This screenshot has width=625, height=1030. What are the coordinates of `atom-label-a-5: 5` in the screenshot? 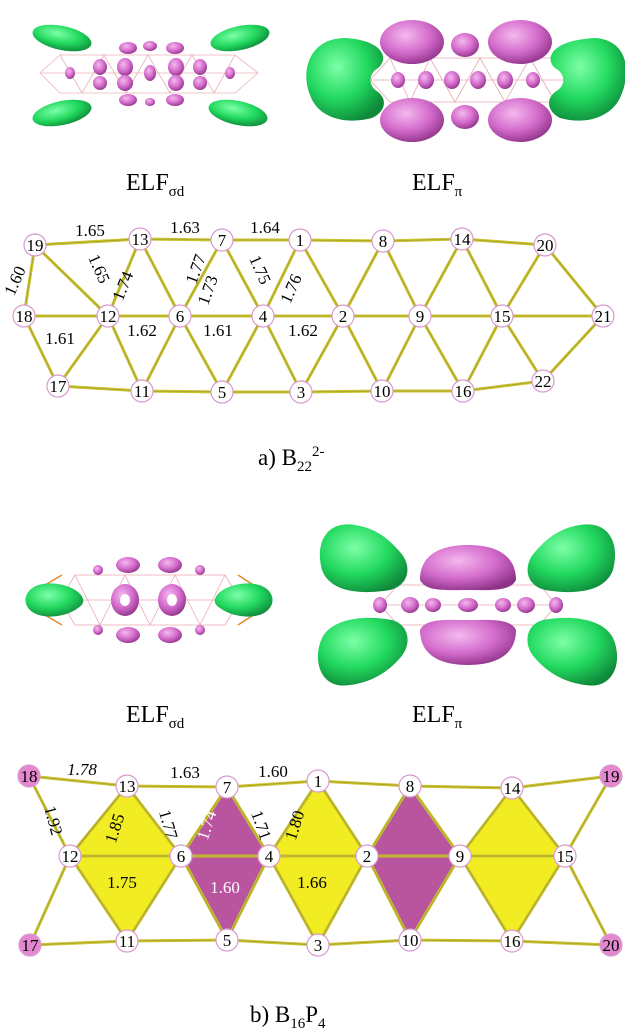 It's located at (222, 392).